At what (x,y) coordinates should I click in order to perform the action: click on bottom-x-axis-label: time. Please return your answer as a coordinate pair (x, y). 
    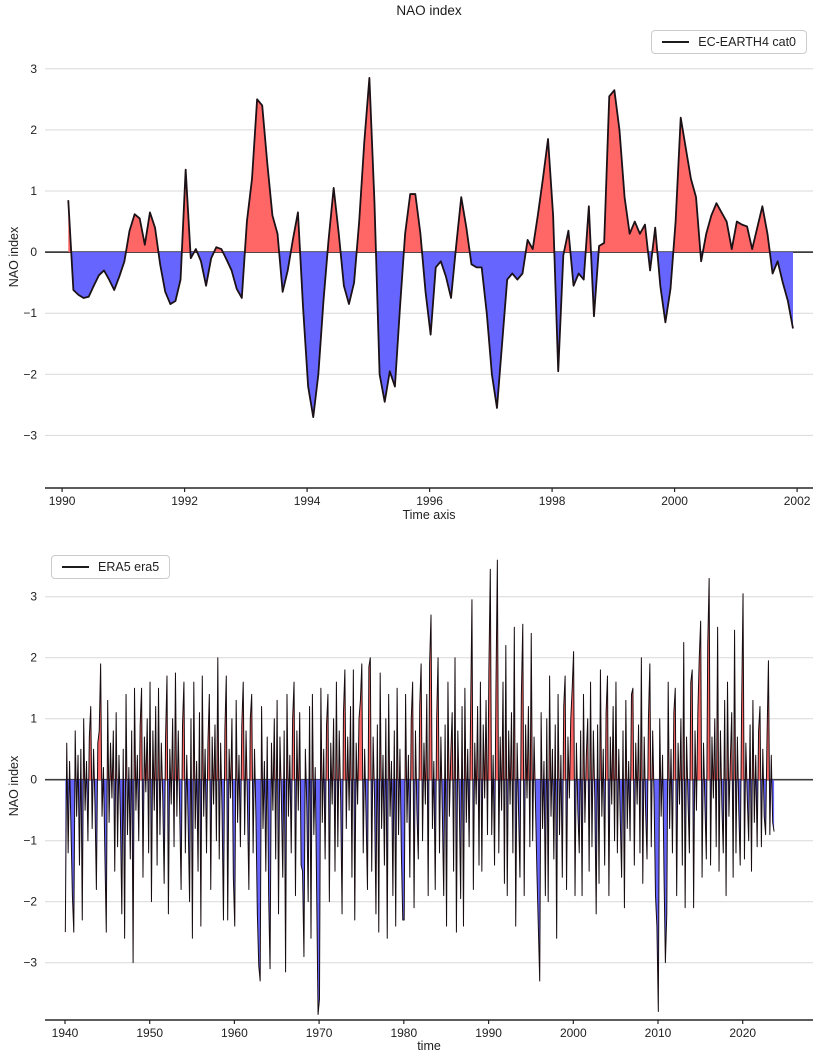
    Looking at the image, I should click on (429, 1046).